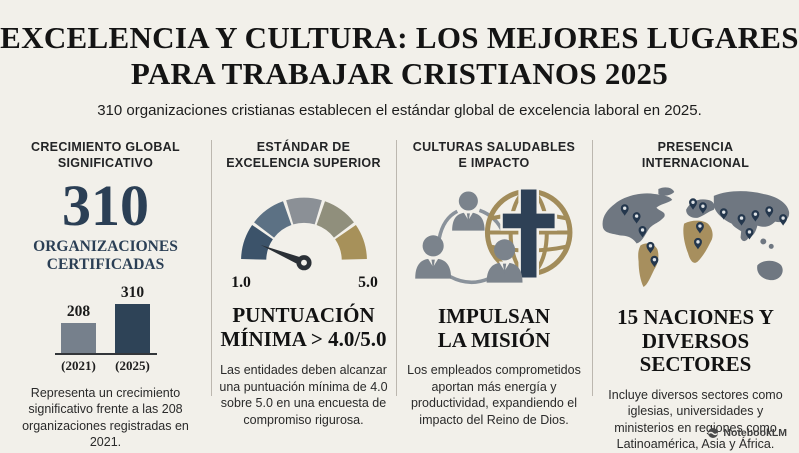 This screenshot has width=799, height=453. What do you see at coordinates (713, 433) in the screenshot?
I see `notebooklm-logo-icon` at bounding box center [713, 433].